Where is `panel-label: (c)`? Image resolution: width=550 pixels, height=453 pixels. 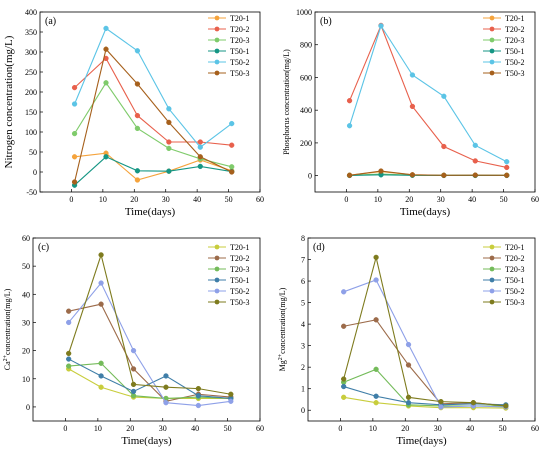 panel-label: (c) is located at coordinates (43, 247).